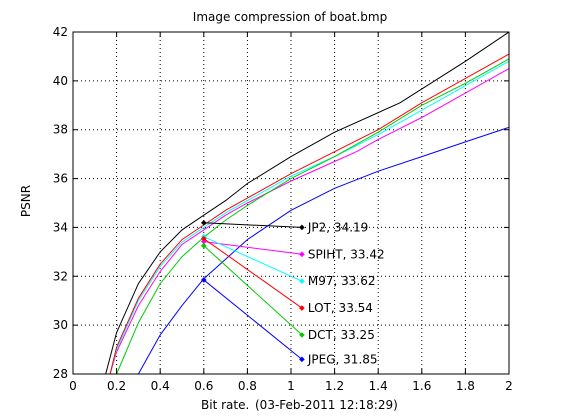 The image size is (561, 420). I want to click on x-tick-label: 2, so click(509, 386).